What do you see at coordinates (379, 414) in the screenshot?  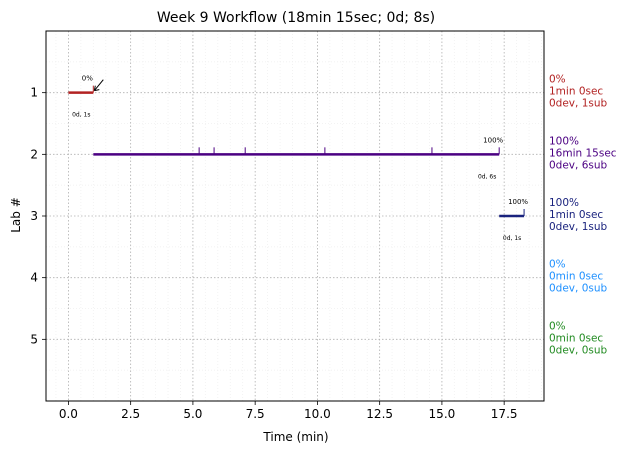 I see `x-tick-label: 12.5` at bounding box center [379, 414].